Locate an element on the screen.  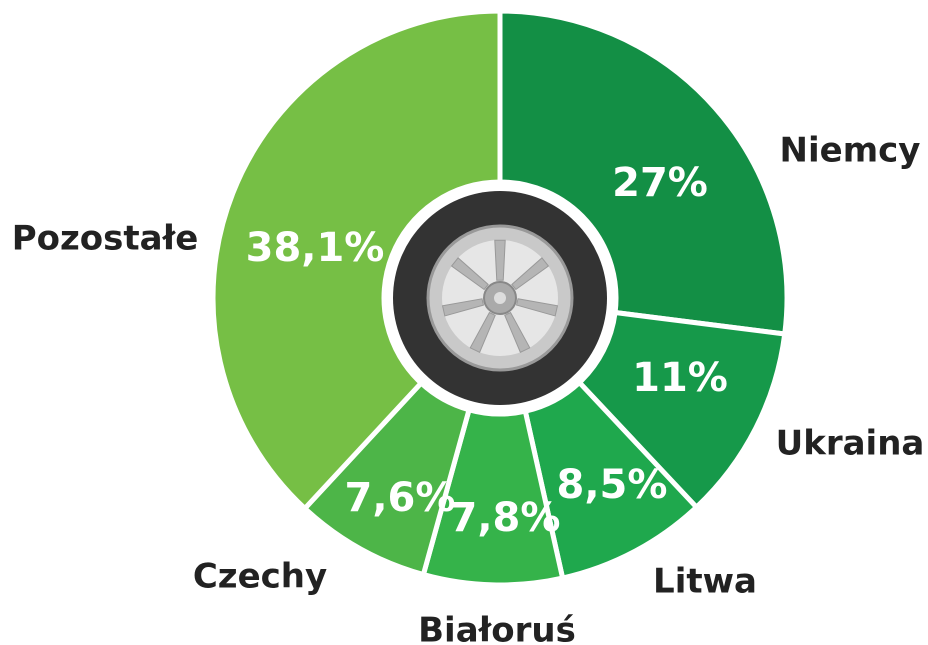
value-label: 27% is located at coordinates (660, 183).